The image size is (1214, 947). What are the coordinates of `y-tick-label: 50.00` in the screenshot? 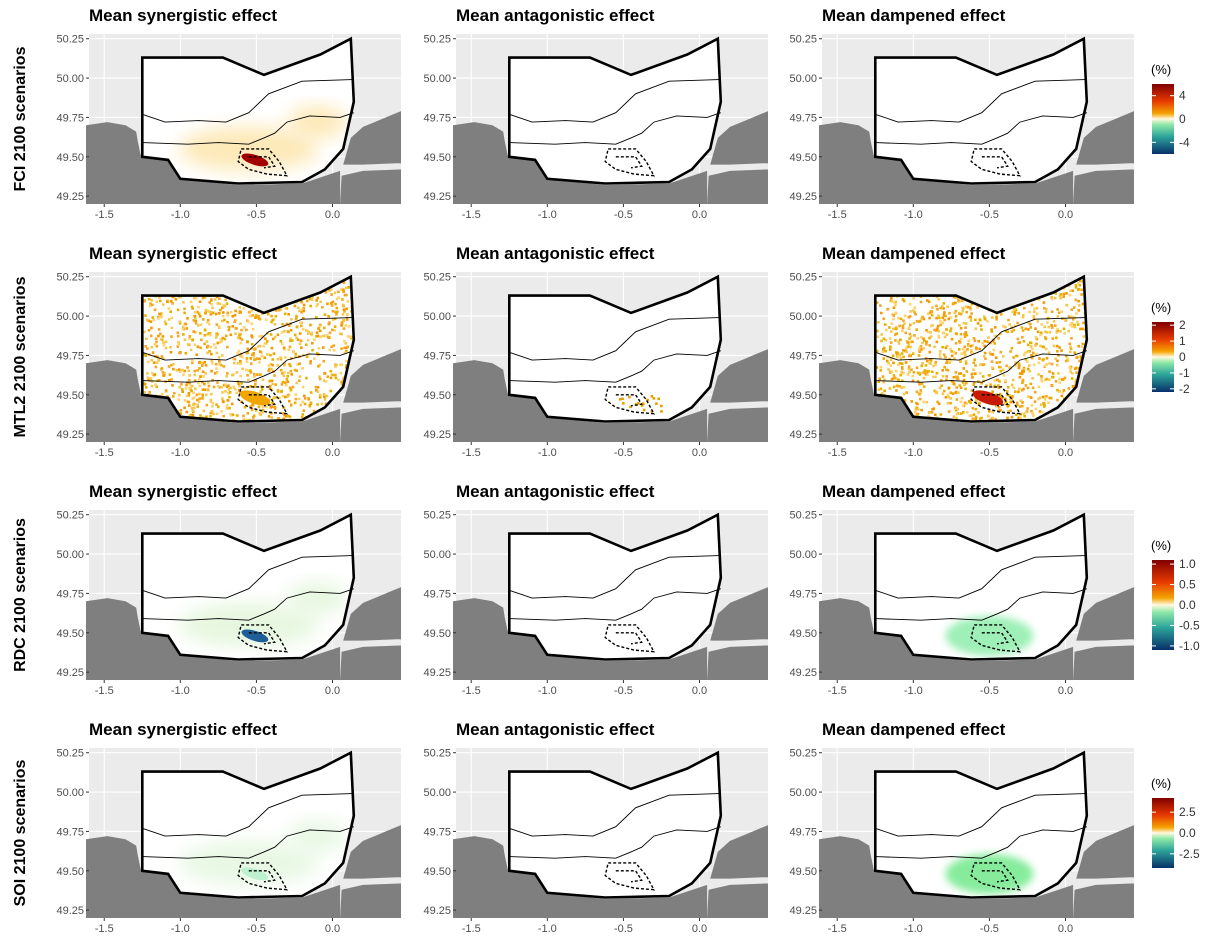 It's located at (437, 317).